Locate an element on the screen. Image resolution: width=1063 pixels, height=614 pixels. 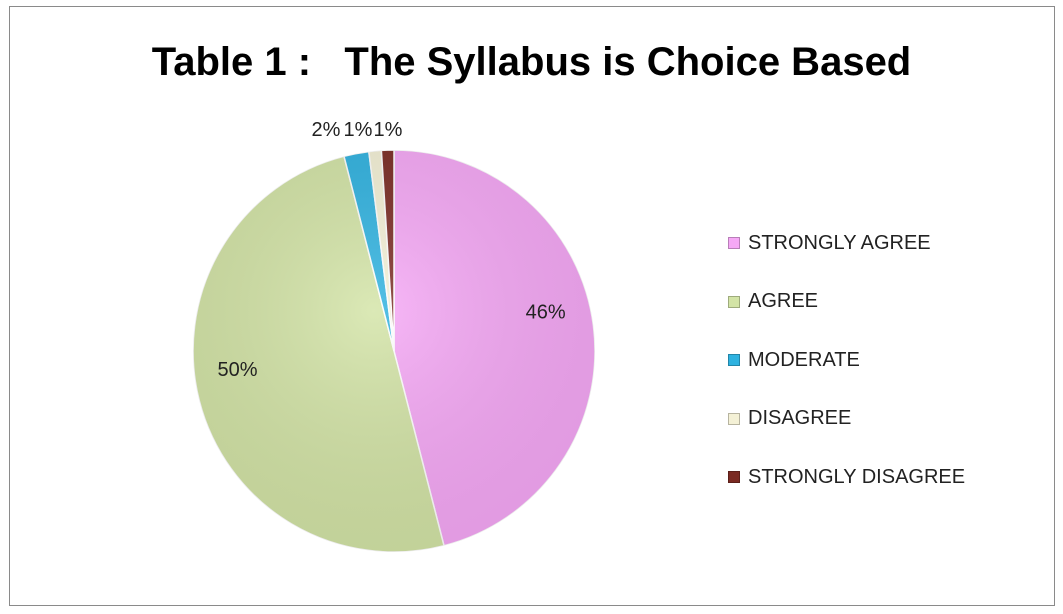
legend-item-moderate: MODERATE is located at coordinates (846, 360).